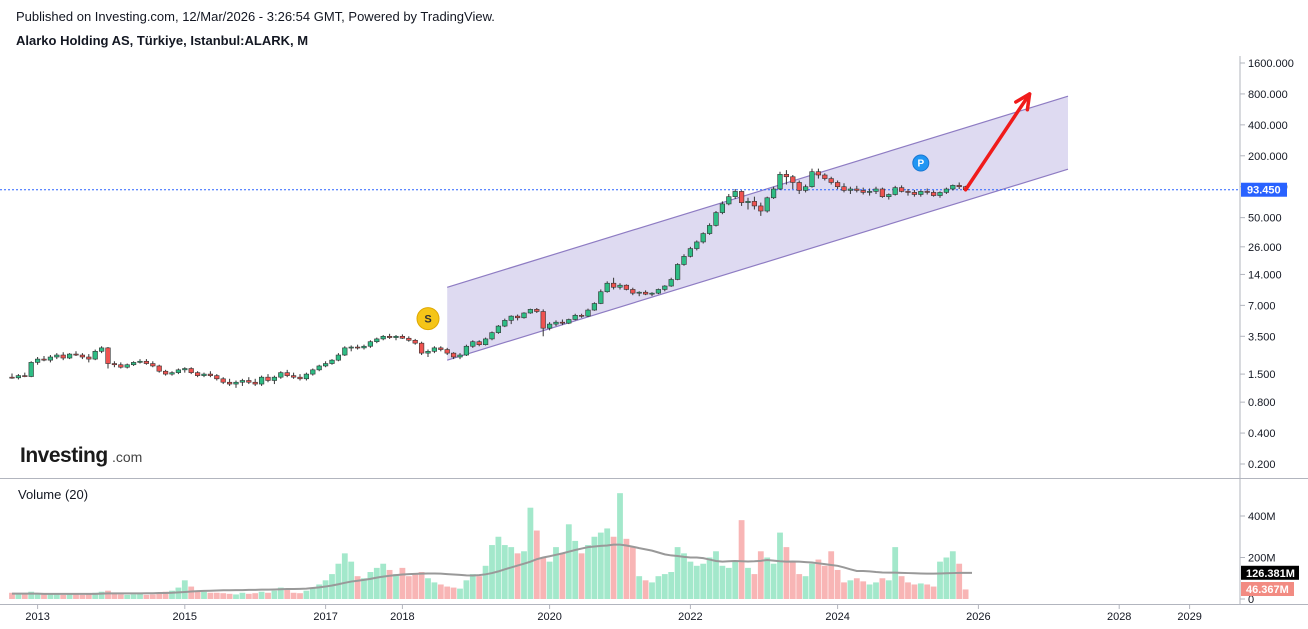 The image size is (1308, 629). I want to click on logo-word: Investing, so click(64, 455).